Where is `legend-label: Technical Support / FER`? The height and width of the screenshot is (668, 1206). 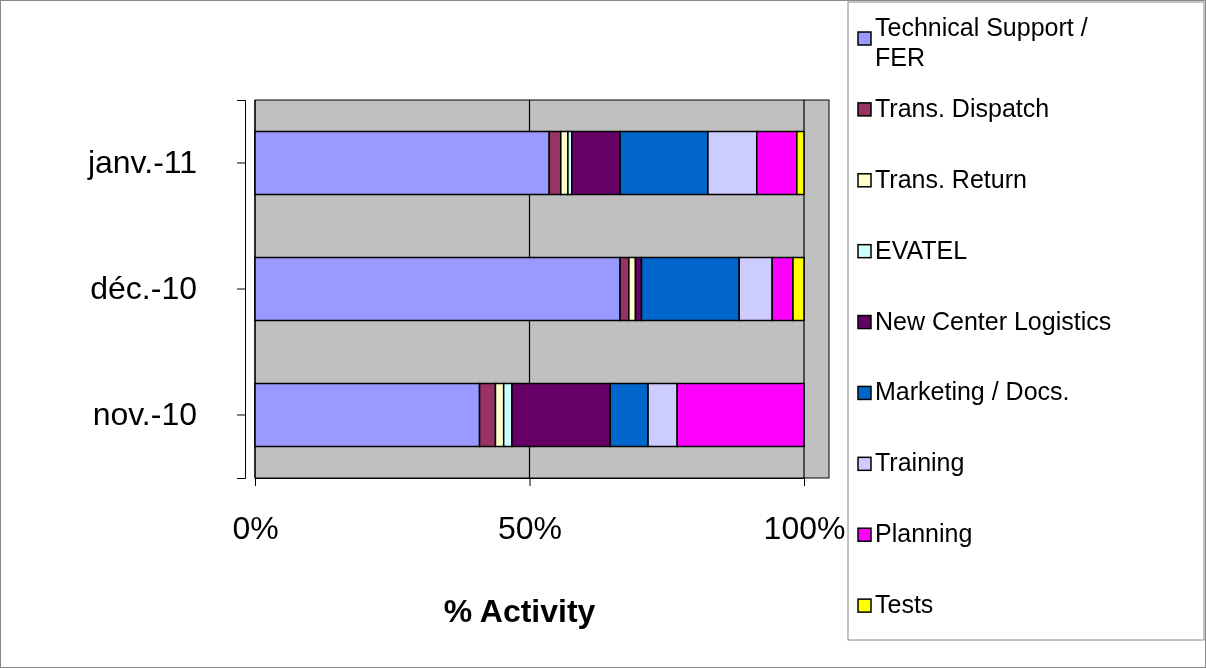 legend-label: Technical Support / FER is located at coordinates (981, 42).